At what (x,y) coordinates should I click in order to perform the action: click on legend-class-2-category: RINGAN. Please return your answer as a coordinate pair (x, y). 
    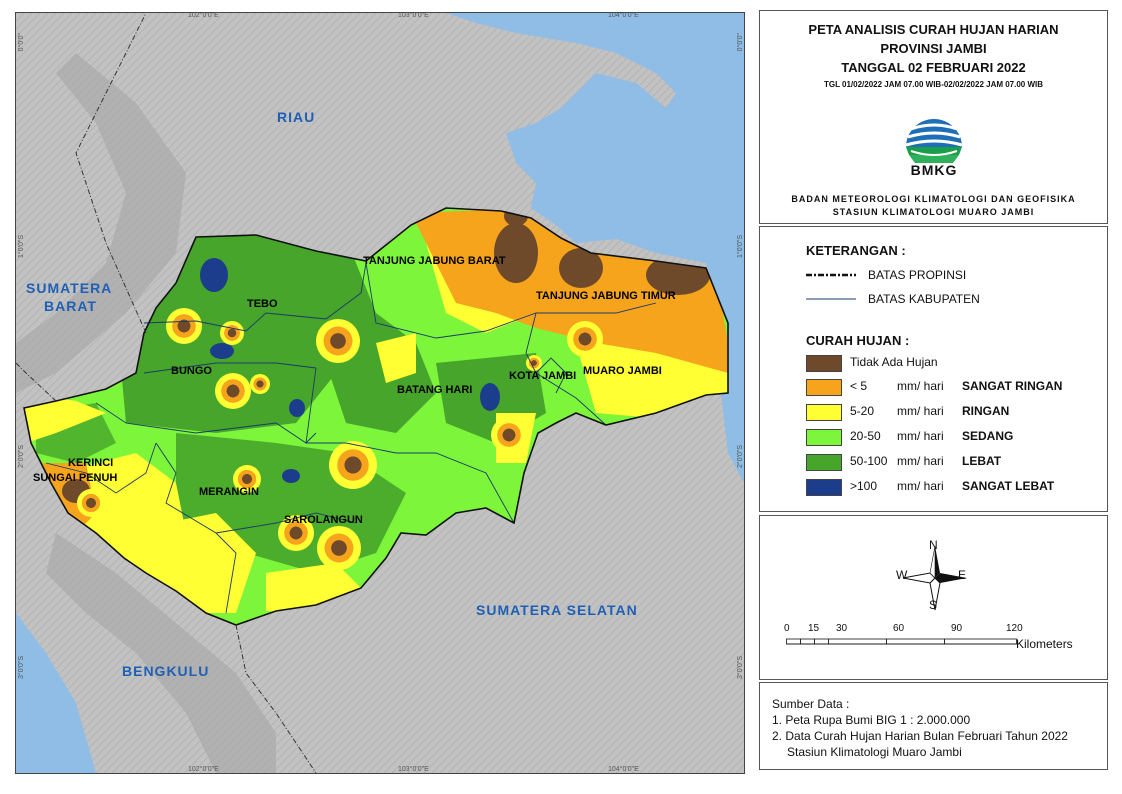
    Looking at the image, I should click on (986, 411).